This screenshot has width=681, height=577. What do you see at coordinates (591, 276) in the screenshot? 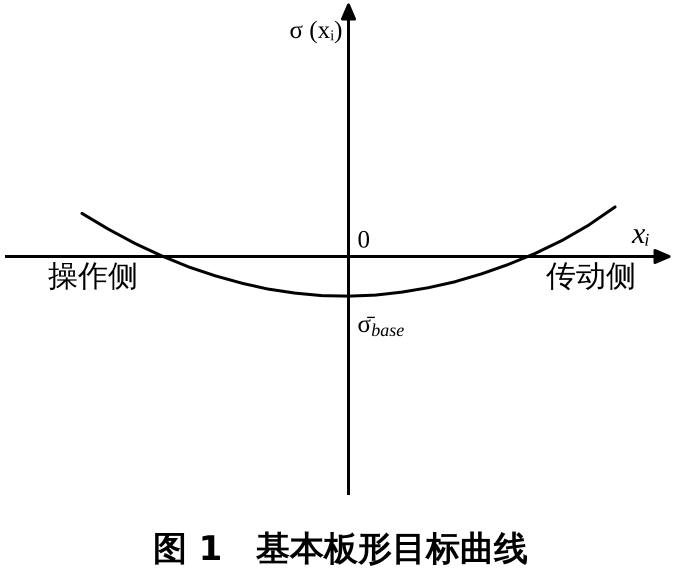
I see `annotation: 传动侧` at bounding box center [591, 276].